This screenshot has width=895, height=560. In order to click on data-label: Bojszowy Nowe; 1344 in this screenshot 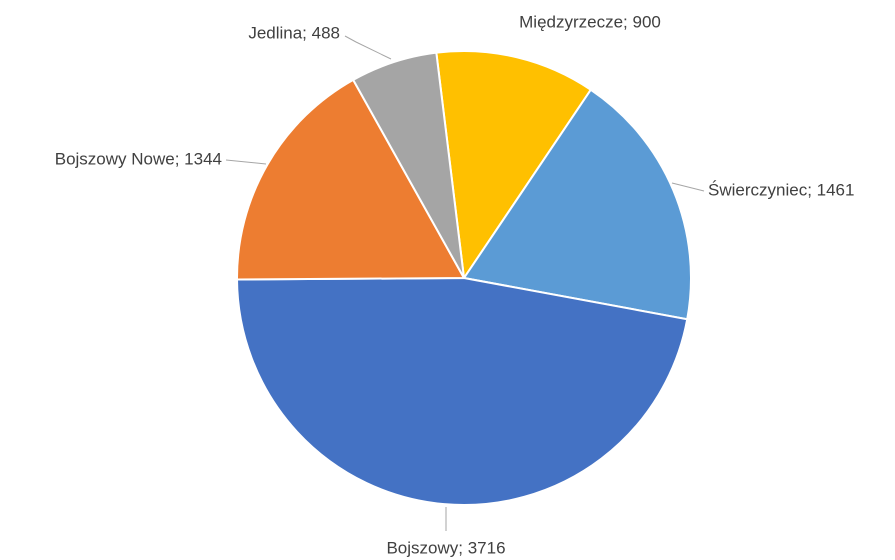, I will do `click(138, 158)`.